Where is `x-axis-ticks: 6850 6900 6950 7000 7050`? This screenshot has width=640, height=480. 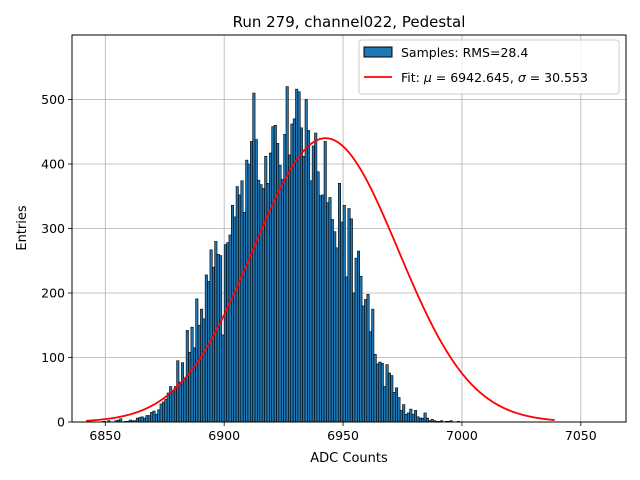 x-axis-ticks: 6850 6900 6950 7000 7050 is located at coordinates (343, 432).